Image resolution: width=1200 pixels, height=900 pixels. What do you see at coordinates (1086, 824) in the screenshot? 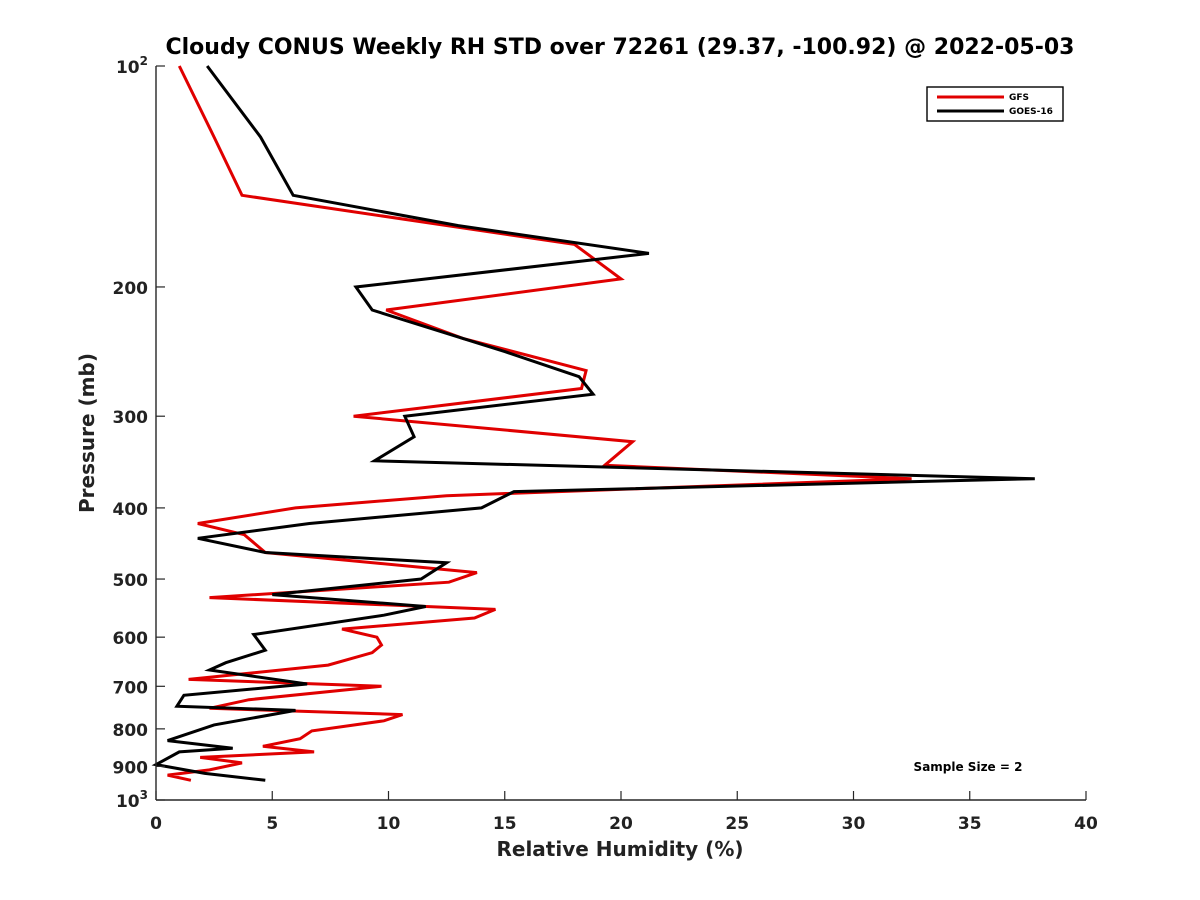
I see `x-tick-label: 40` at bounding box center [1086, 824].